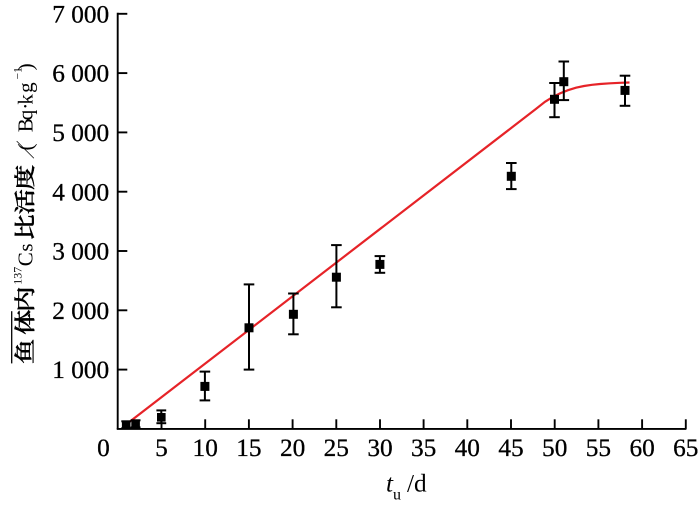 The image size is (700, 509). I want to click on svg-text: 6 000, so click(80, 74).